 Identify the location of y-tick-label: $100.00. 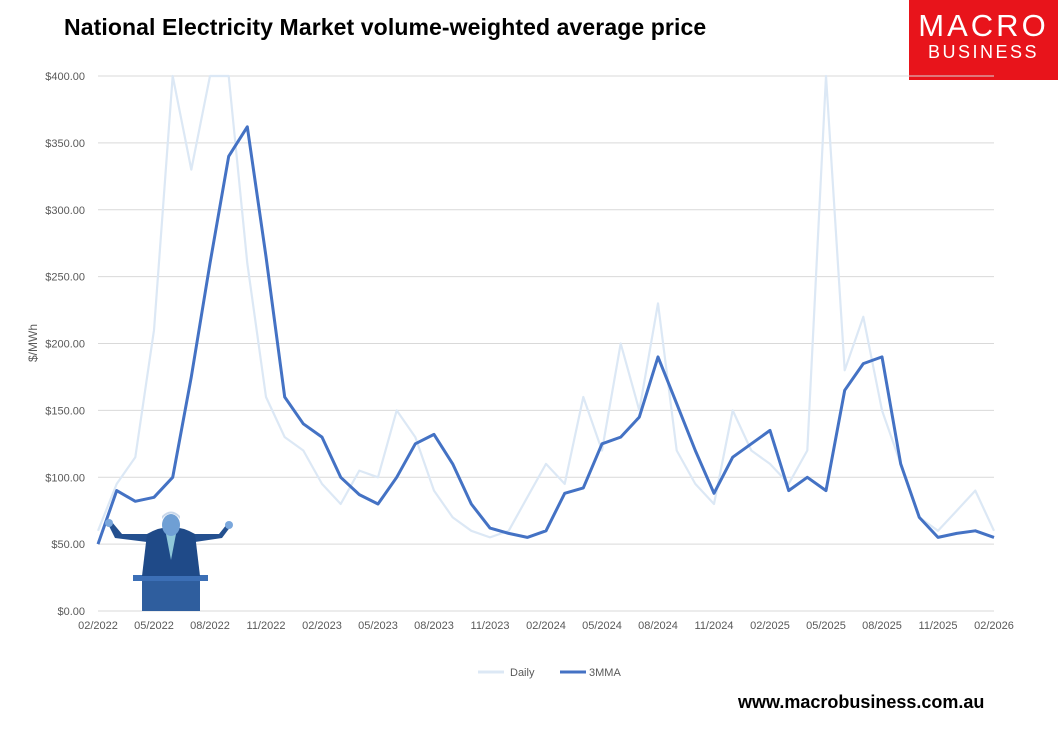
(65, 478).